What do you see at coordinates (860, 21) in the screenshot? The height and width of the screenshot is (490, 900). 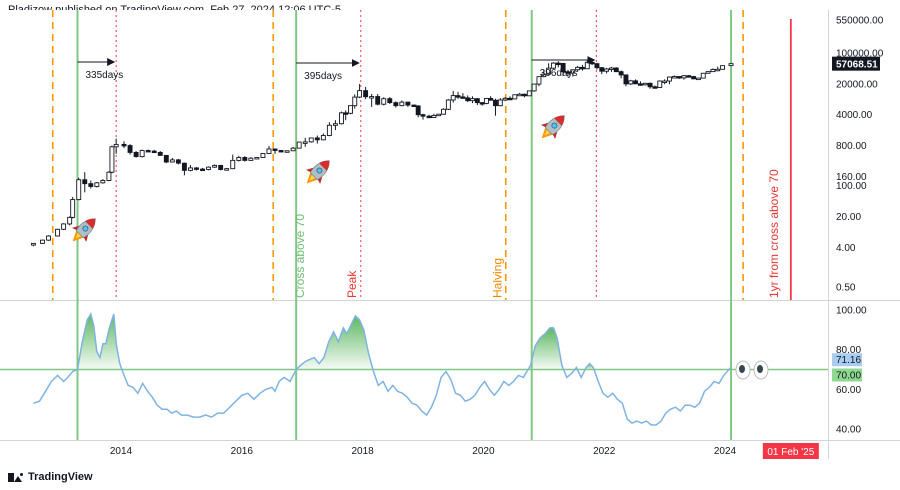 I see `price-tick-label: 550000.00` at bounding box center [860, 21].